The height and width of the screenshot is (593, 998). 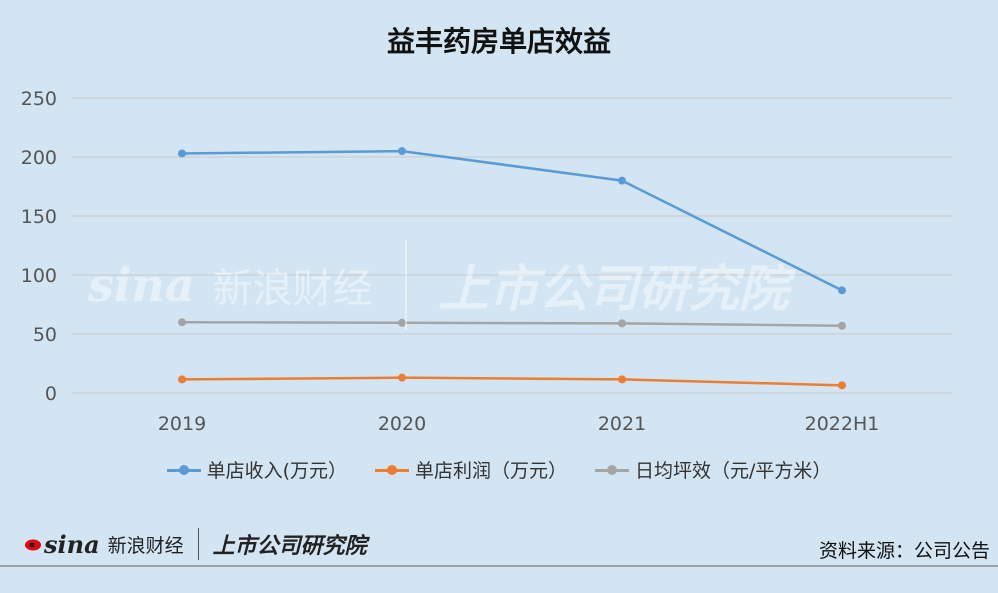 What do you see at coordinates (39, 158) in the screenshot?
I see `y-tick-label: 200` at bounding box center [39, 158].